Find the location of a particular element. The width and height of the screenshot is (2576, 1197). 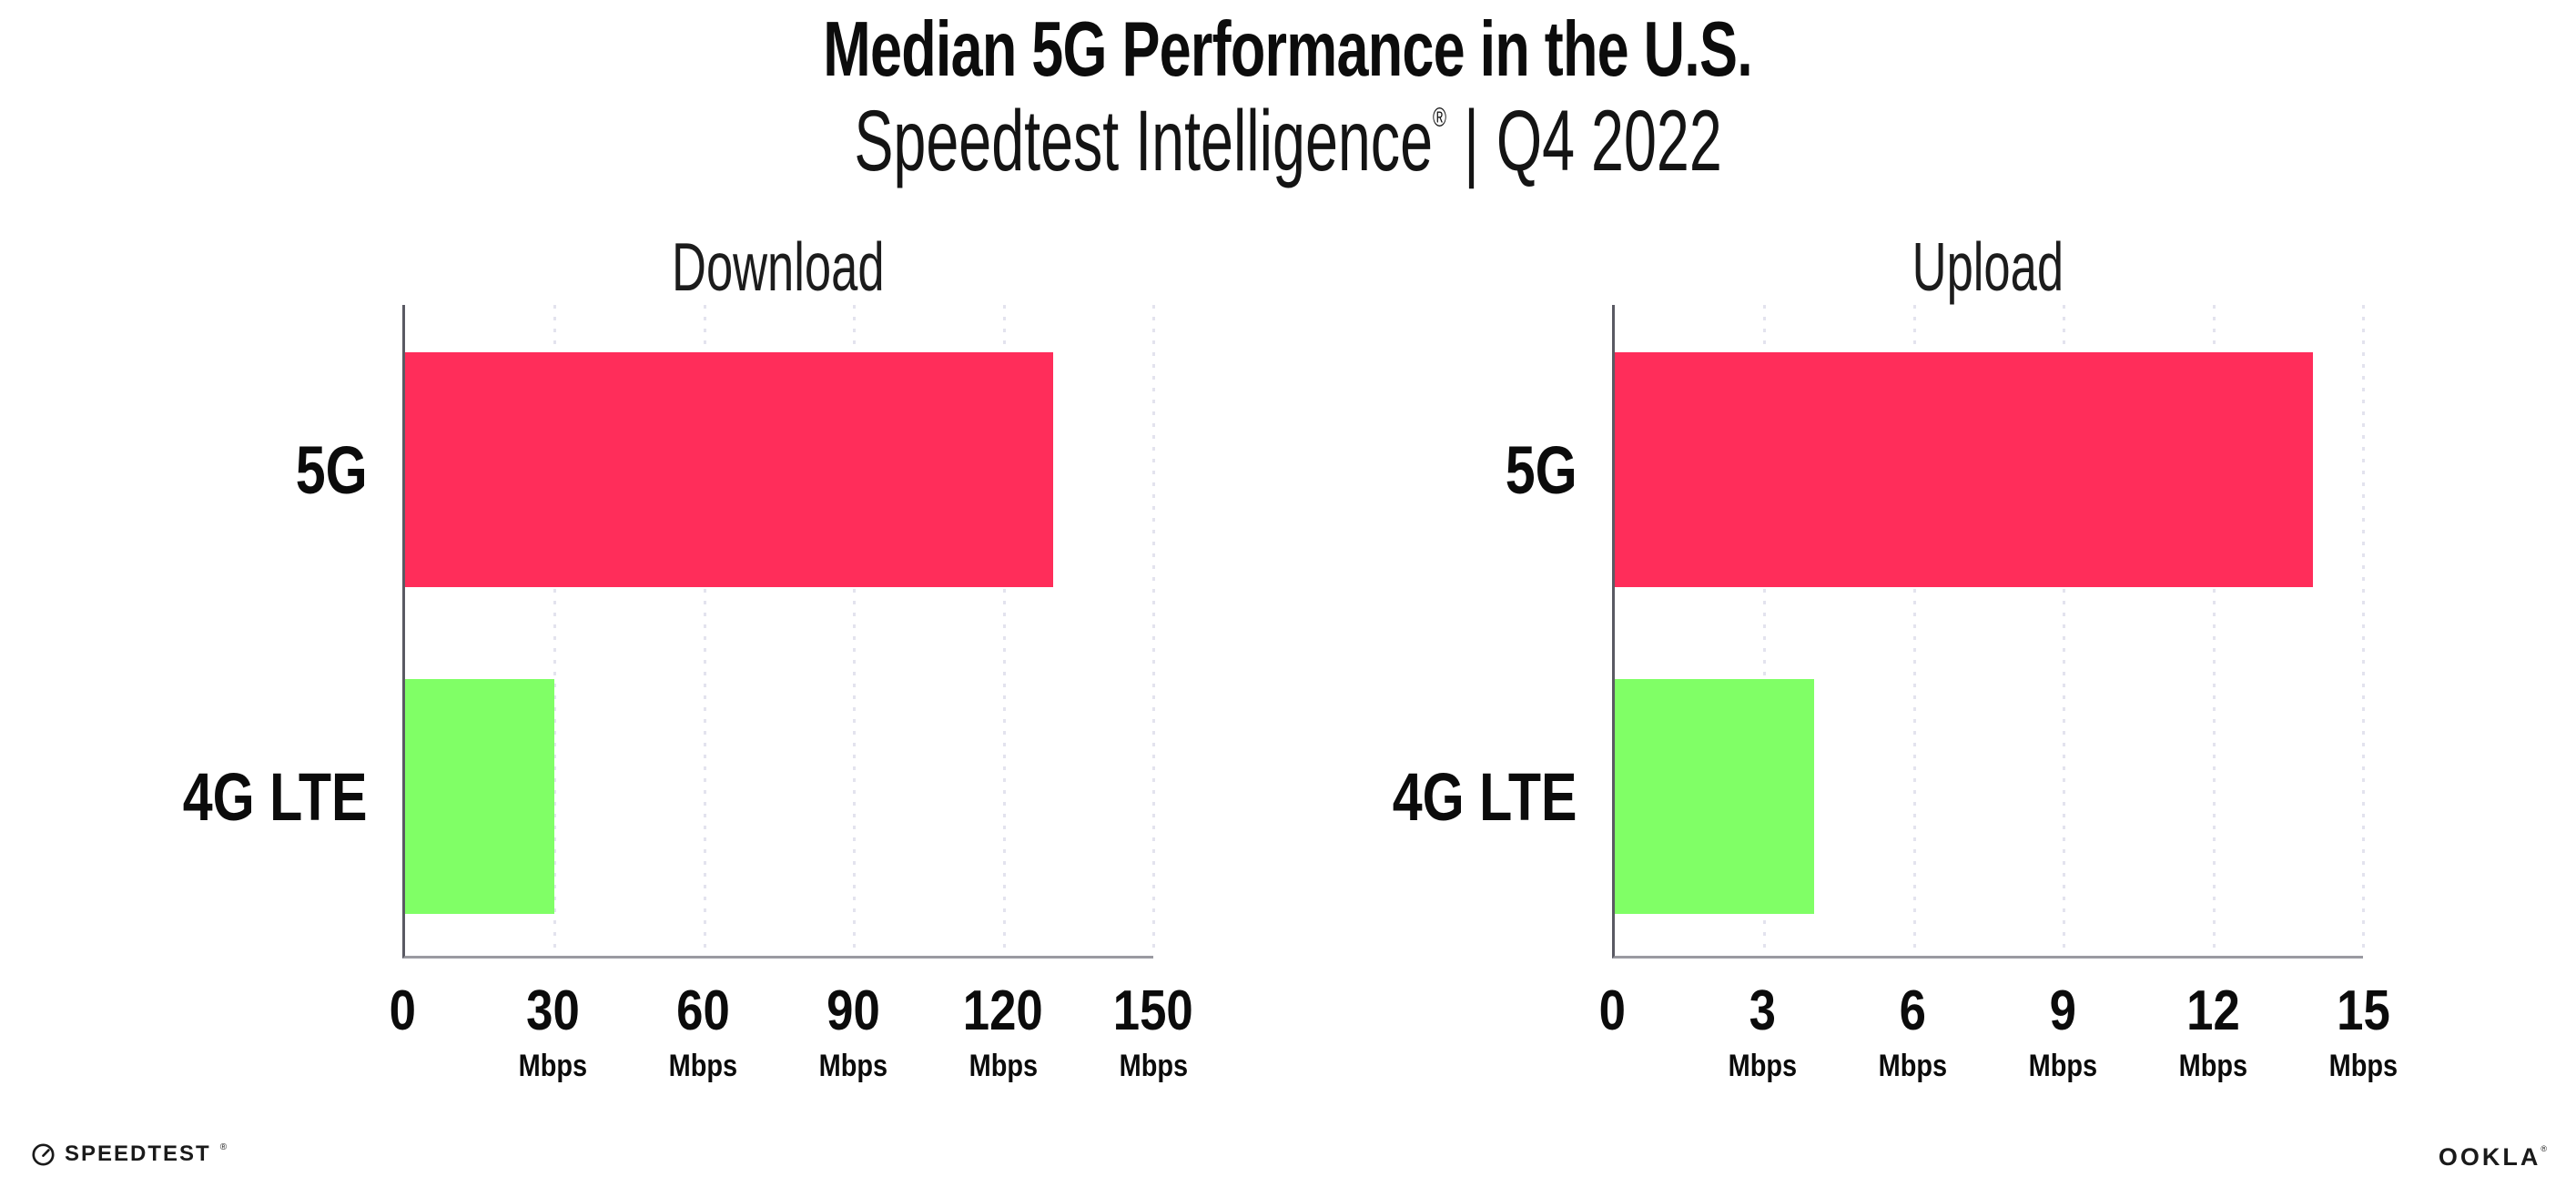

gridline-30-mbps is located at coordinates (555, 630).